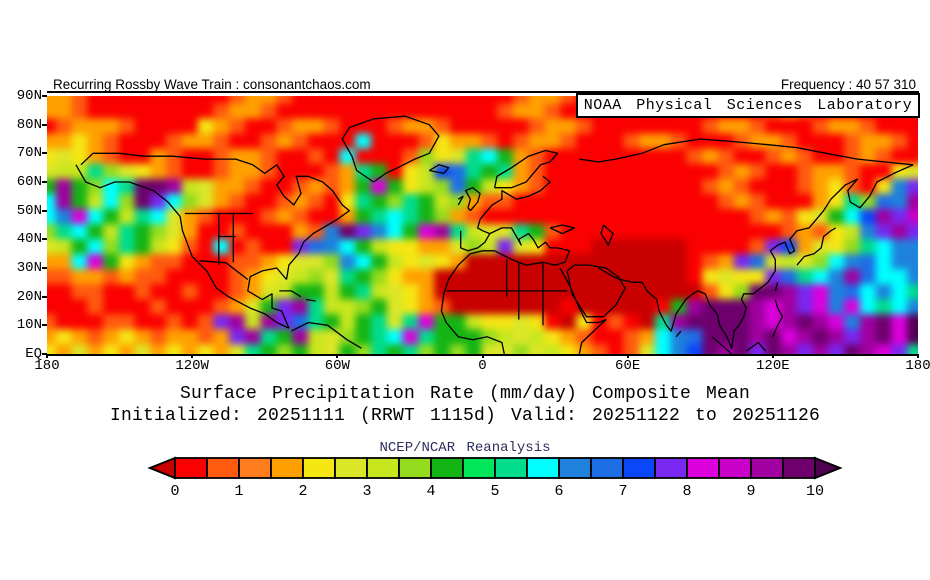  I want to click on colorbar-tick-label: 0, so click(174, 491).